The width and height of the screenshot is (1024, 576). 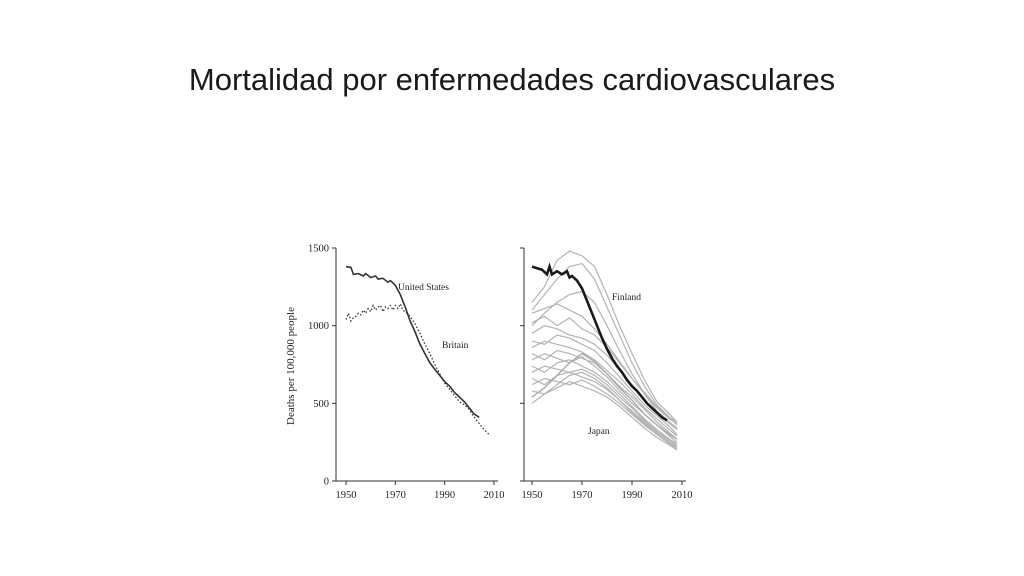 What do you see at coordinates (632, 495) in the screenshot?
I see `right-xtick-label-1990: 1990` at bounding box center [632, 495].